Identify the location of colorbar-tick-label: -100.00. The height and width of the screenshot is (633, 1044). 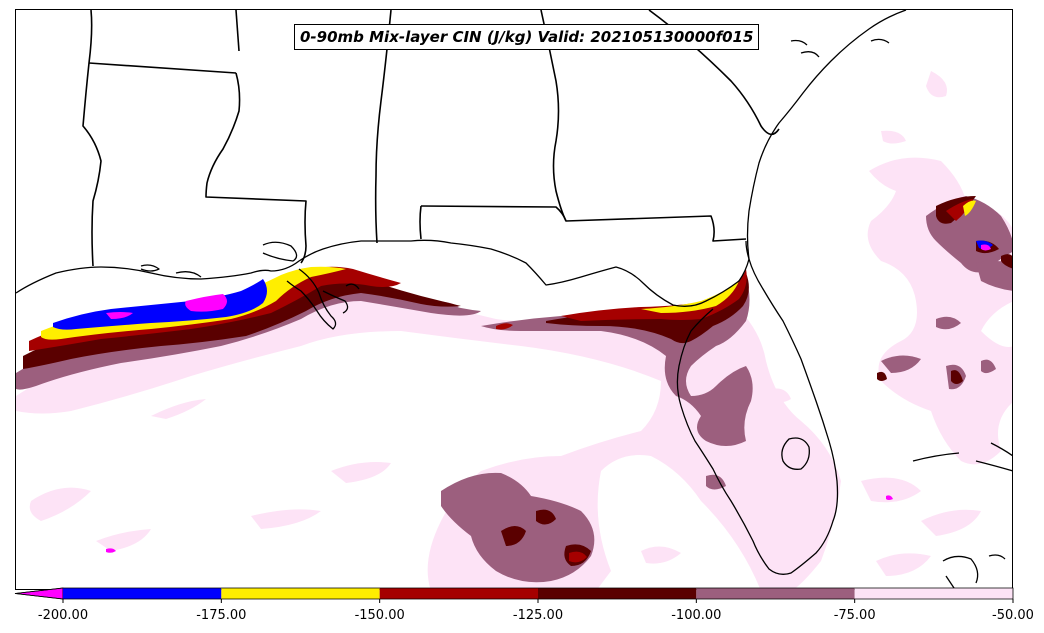
(696, 615).